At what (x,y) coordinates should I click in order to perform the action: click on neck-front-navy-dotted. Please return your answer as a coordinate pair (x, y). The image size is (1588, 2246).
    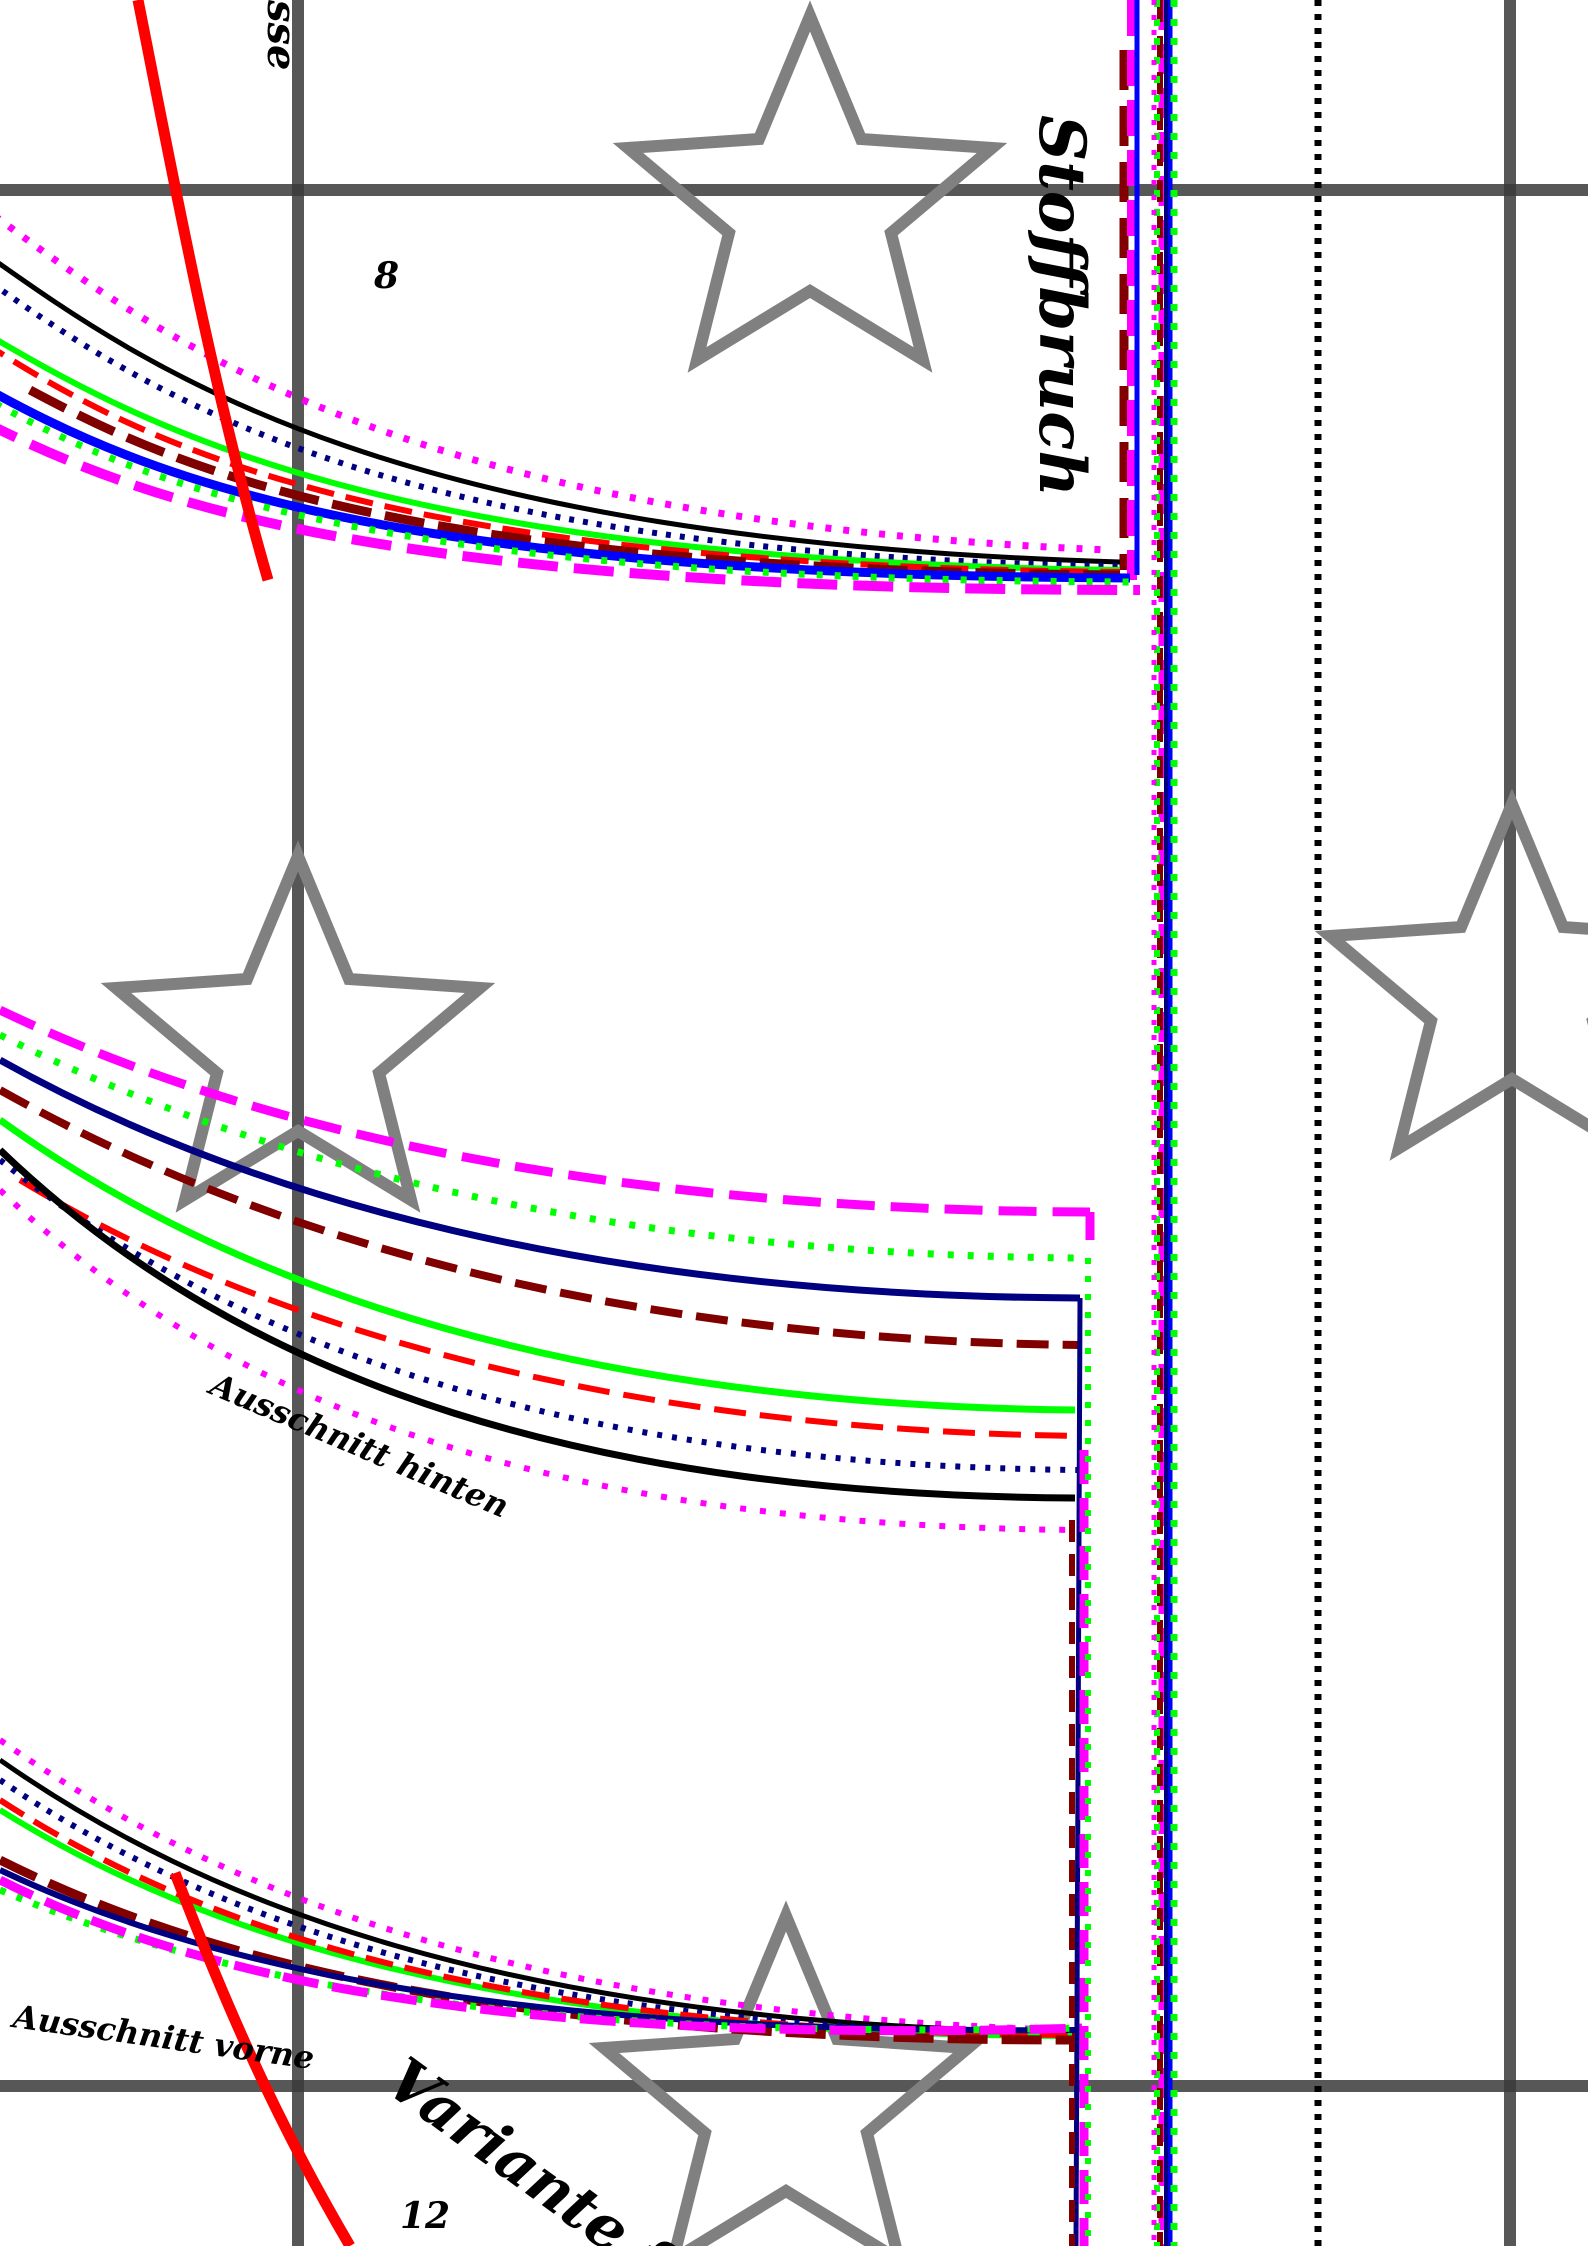
    Looking at the image, I should click on (535, 1907).